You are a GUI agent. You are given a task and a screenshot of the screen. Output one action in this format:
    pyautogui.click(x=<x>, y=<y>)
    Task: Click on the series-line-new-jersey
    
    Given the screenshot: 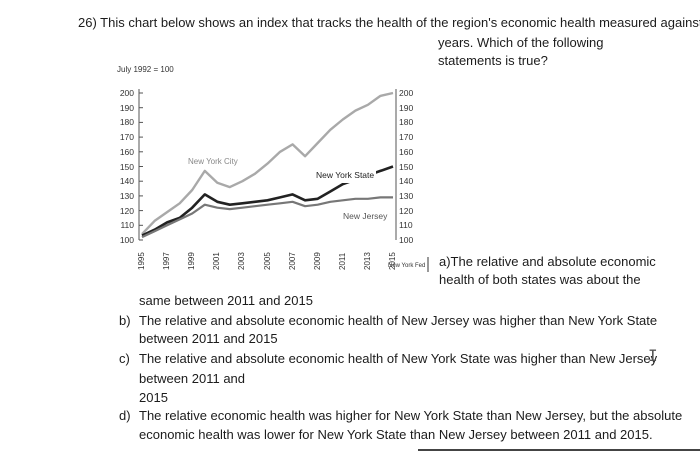 What is the action you would take?
    pyautogui.click(x=267, y=217)
    